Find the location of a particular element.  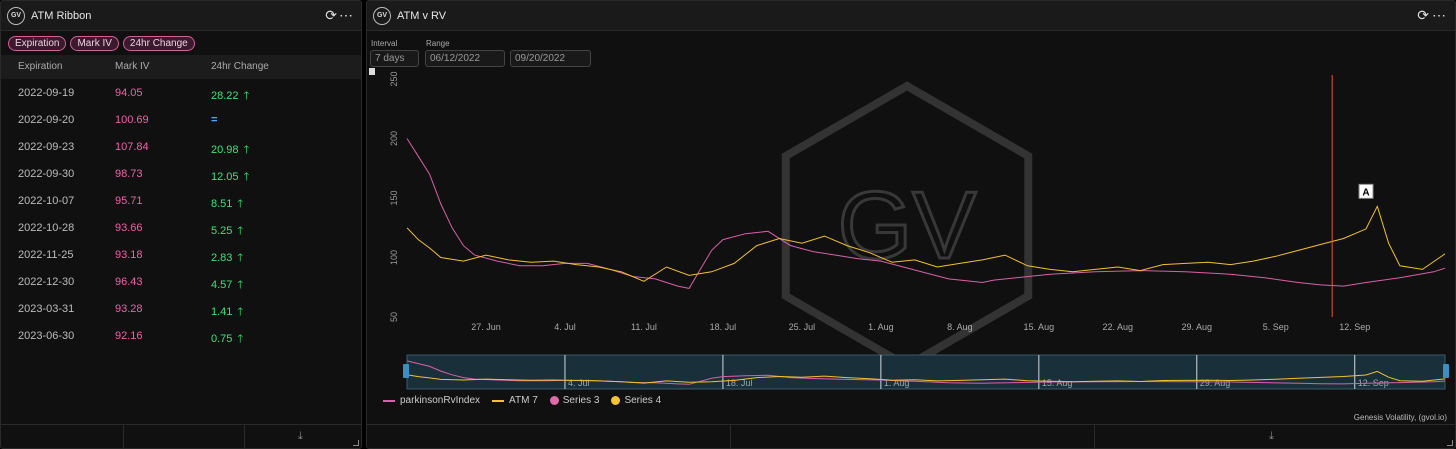

range-label: Range is located at coordinates (438, 43).